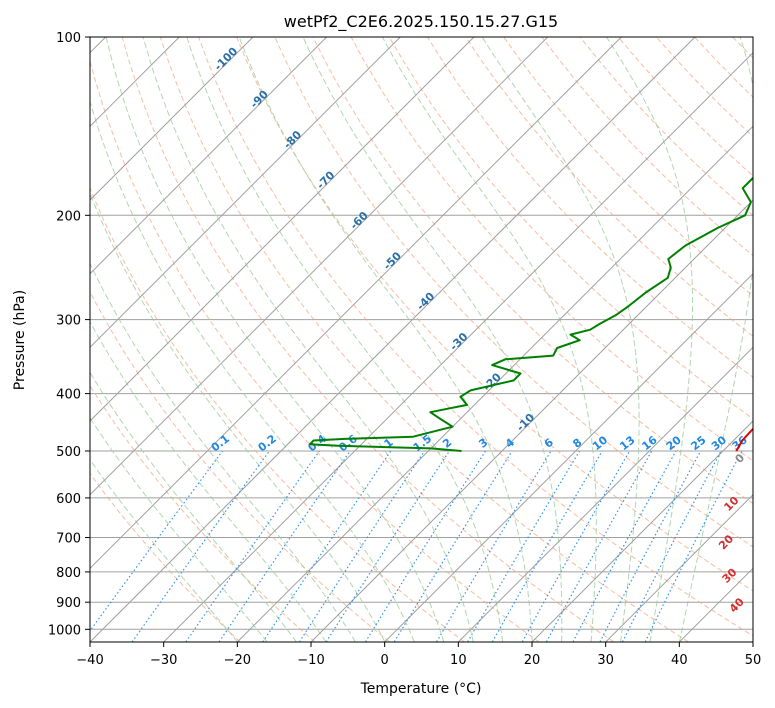  What do you see at coordinates (237, 660) in the screenshot?
I see `x-tick-label: −20` at bounding box center [237, 660].